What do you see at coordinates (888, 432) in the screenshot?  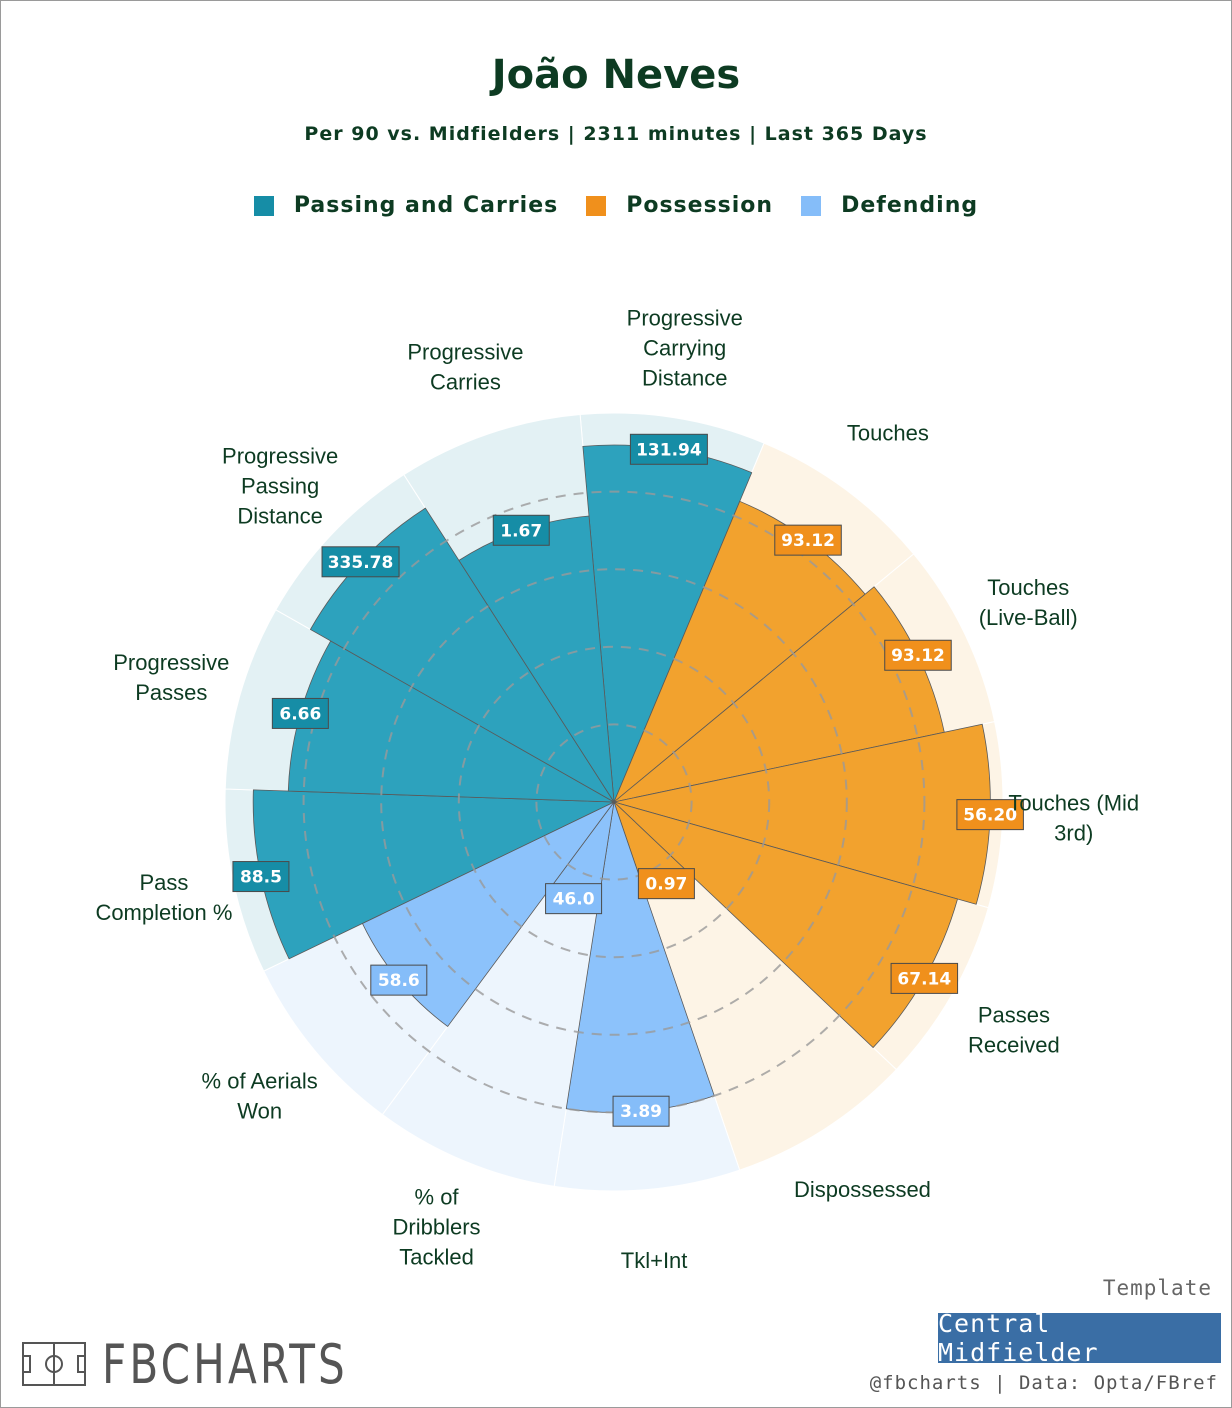 I see `category-label: Touches` at bounding box center [888, 432].